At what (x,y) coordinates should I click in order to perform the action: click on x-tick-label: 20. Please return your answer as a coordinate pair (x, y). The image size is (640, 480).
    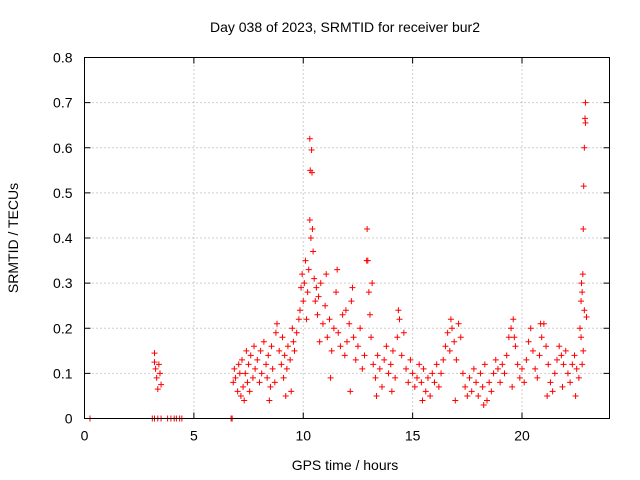
    Looking at the image, I should click on (522, 436).